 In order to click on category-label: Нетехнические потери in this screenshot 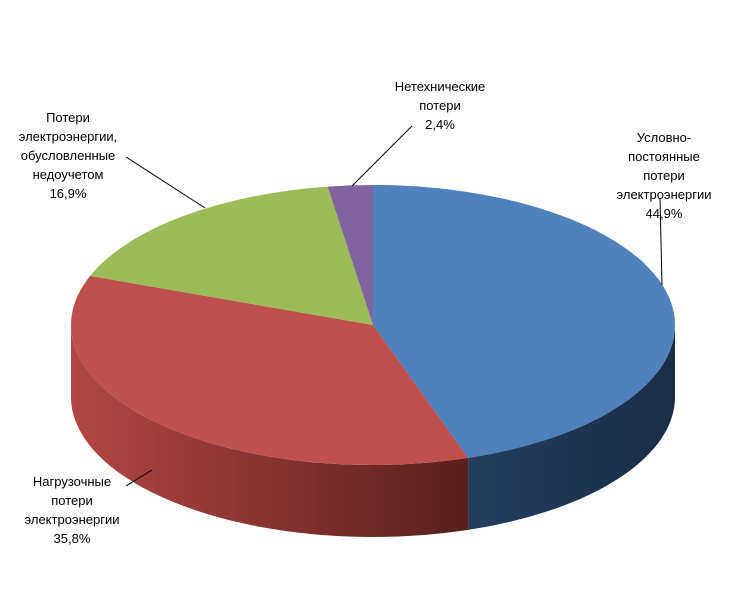, I will do `click(440, 96)`.